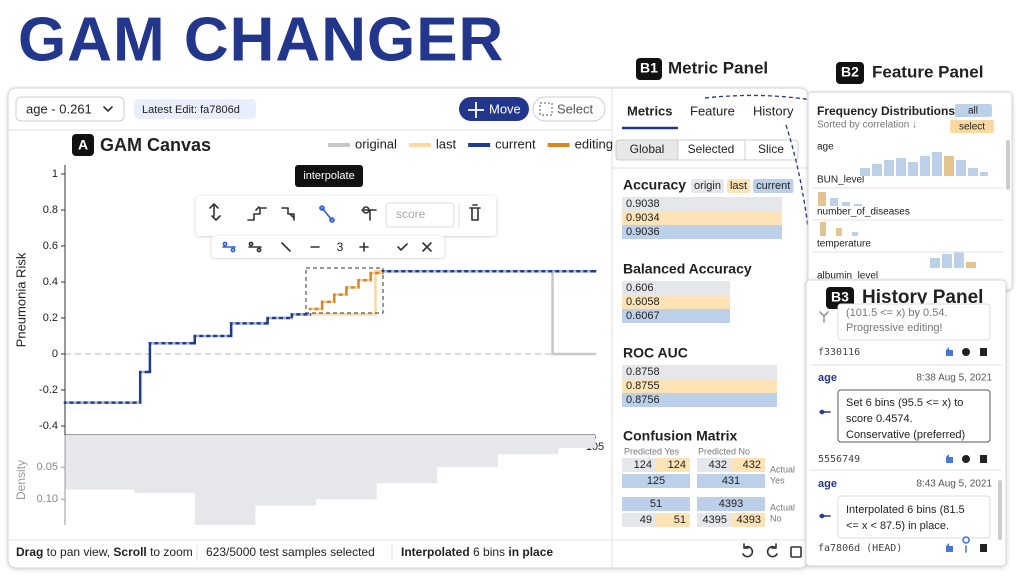  Describe the element at coordinates (954, 484) in the screenshot. I see `entry-time: 8:43 Aug 5, 2021` at that location.